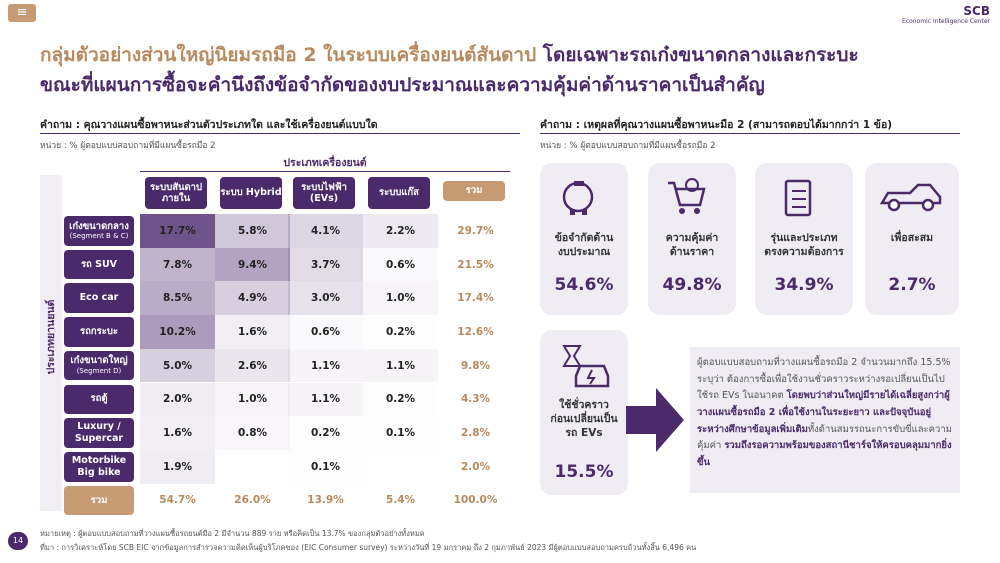  I want to click on row-group-band, so click(51, 343).